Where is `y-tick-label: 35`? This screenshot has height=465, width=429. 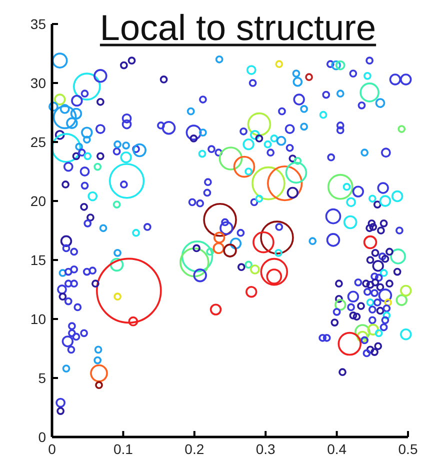 y-tick-label: 35 is located at coordinates (38, 24).